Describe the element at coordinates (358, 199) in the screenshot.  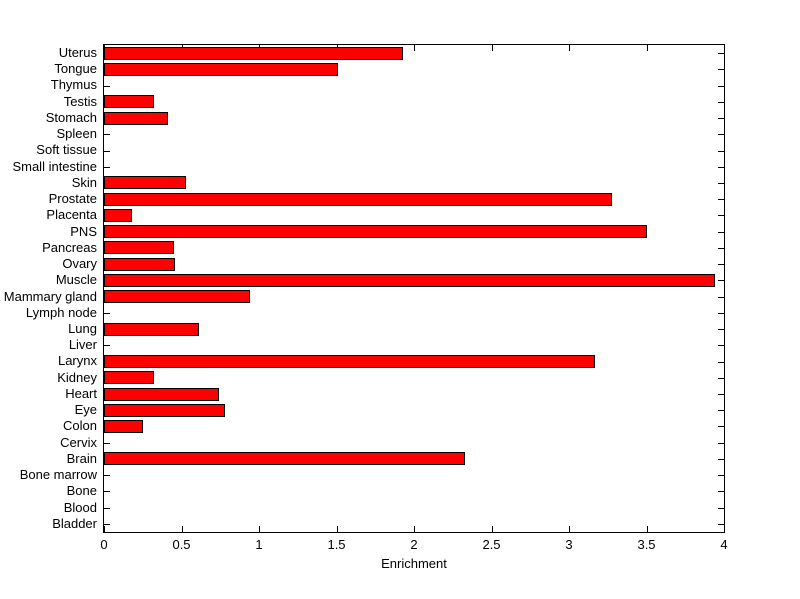
I see `bar-prostate` at that location.